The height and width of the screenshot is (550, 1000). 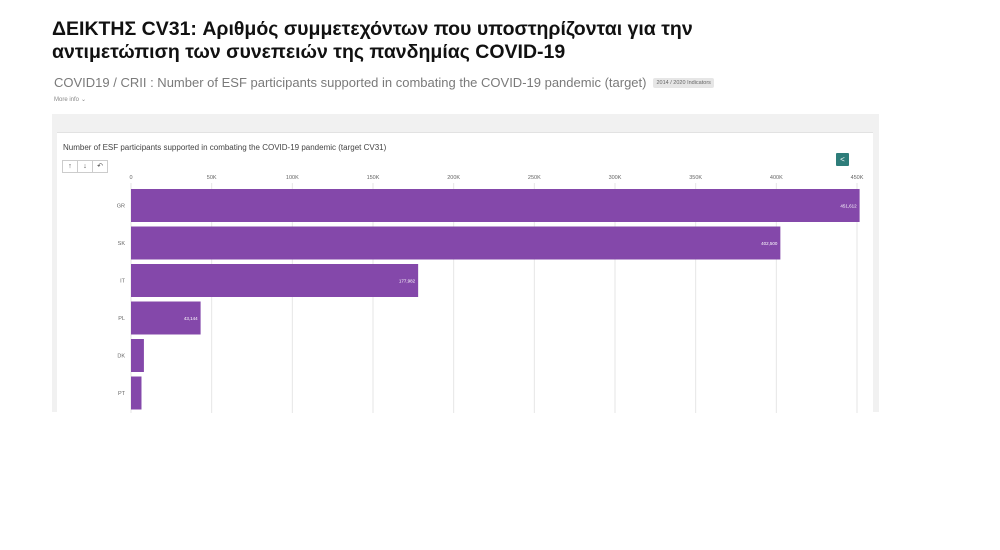 What do you see at coordinates (456, 243) in the screenshot?
I see `bar-sk` at bounding box center [456, 243].